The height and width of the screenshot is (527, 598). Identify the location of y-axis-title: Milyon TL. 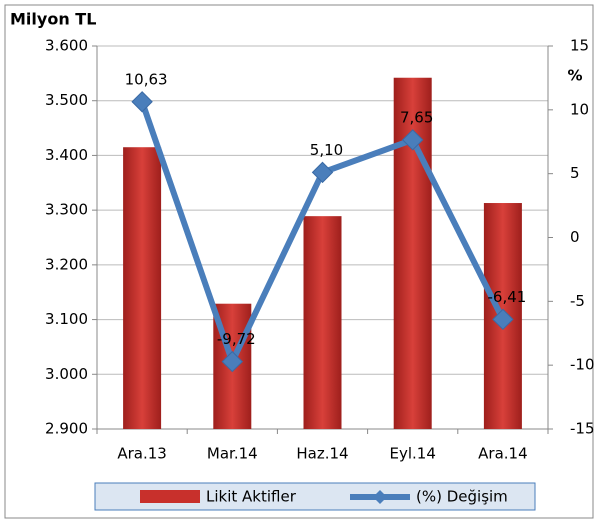
(53, 19).